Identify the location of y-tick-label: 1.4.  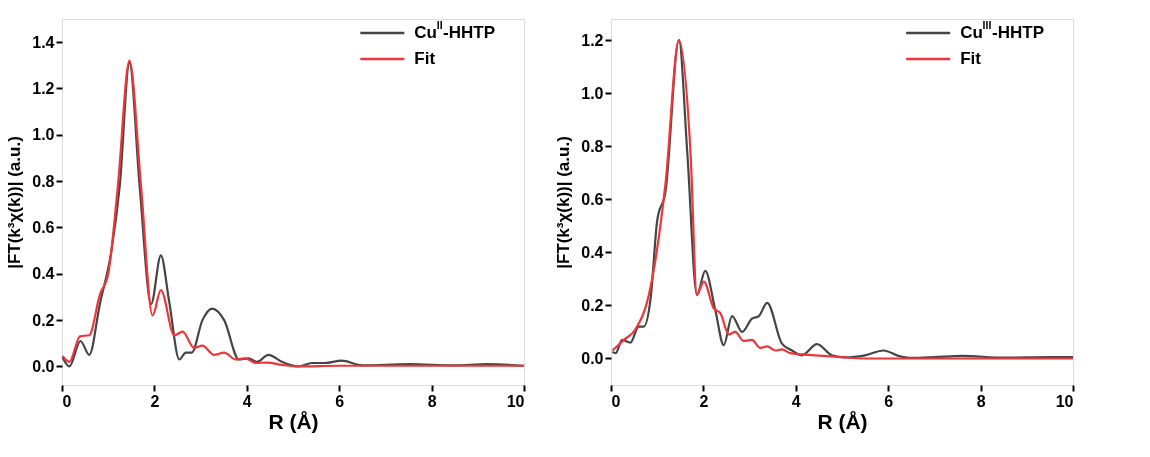
(43, 42).